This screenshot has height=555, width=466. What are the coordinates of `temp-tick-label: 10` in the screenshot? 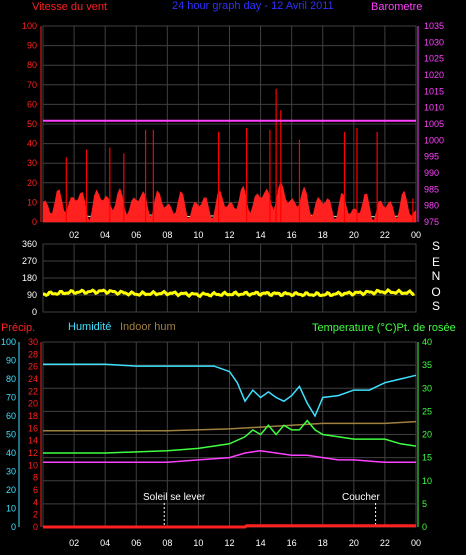 It's located at (427, 481).